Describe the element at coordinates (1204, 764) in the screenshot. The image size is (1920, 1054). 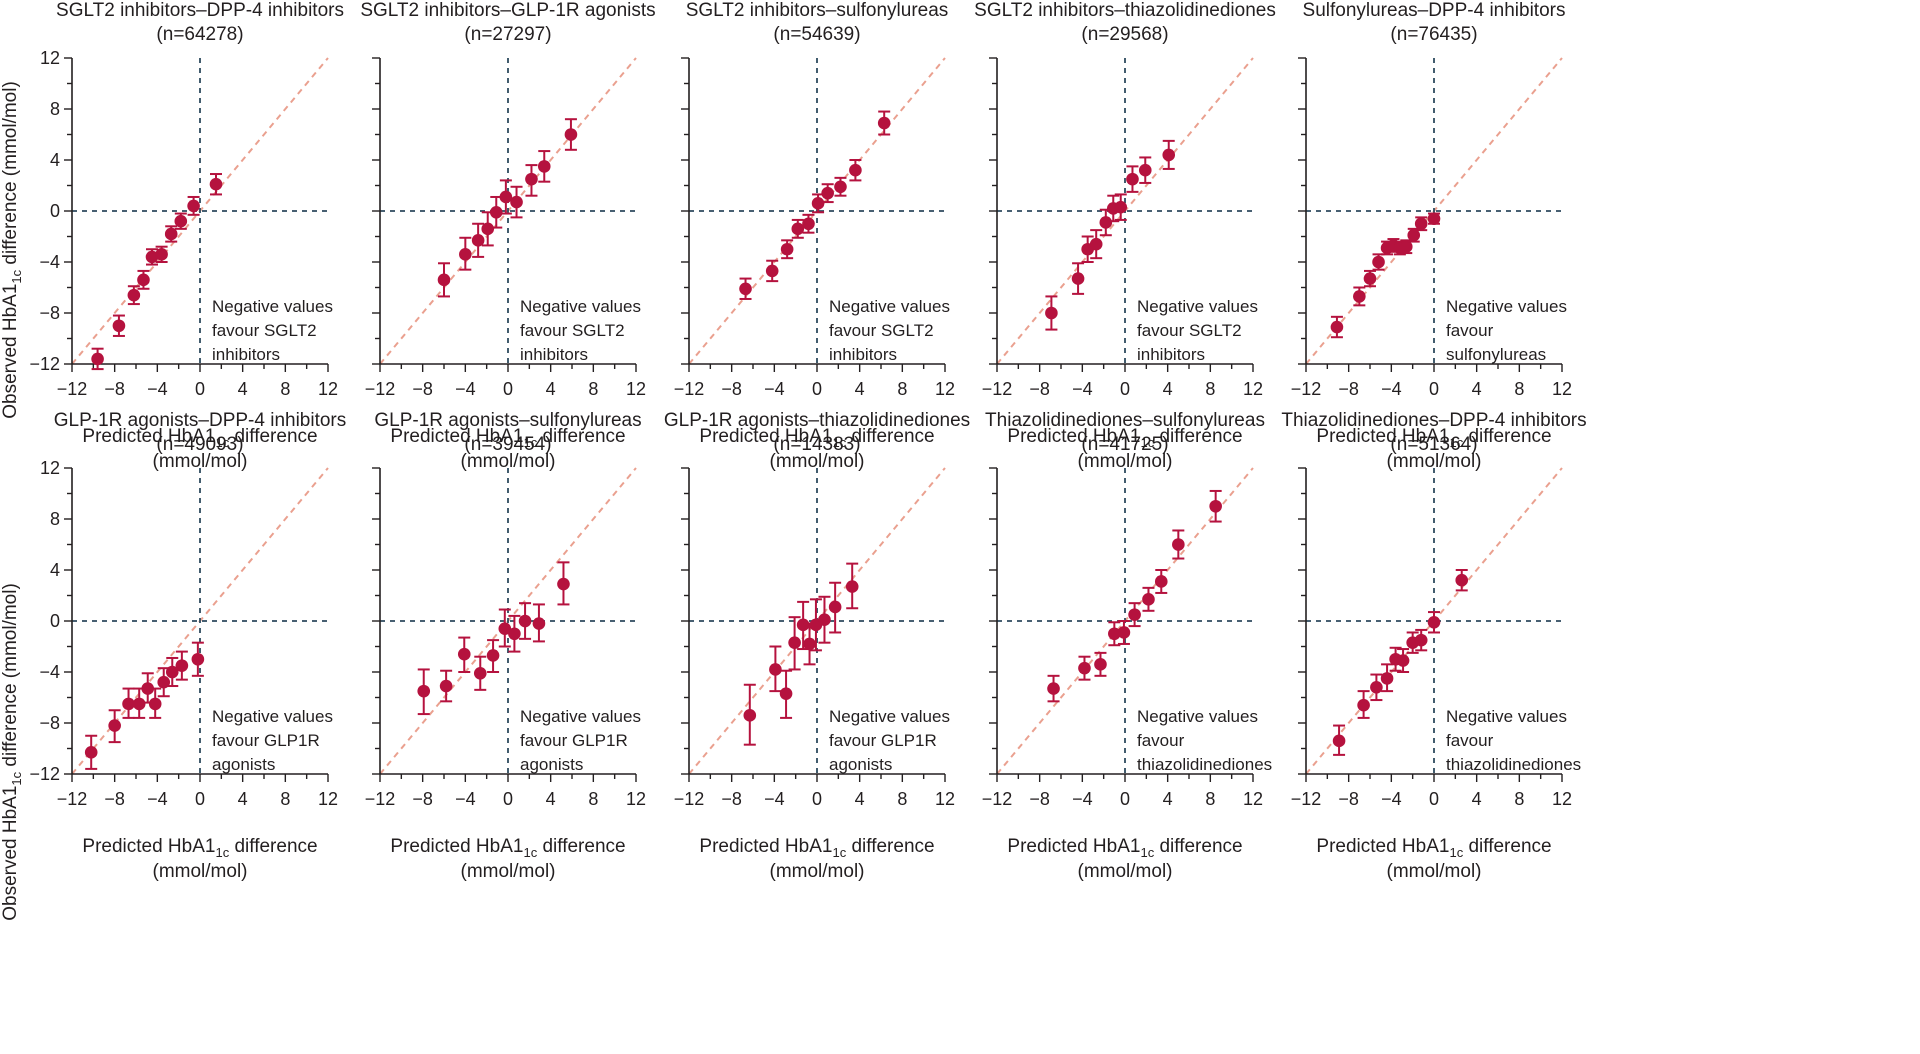
I see `annotation-line: thiazolidinediones` at that location.